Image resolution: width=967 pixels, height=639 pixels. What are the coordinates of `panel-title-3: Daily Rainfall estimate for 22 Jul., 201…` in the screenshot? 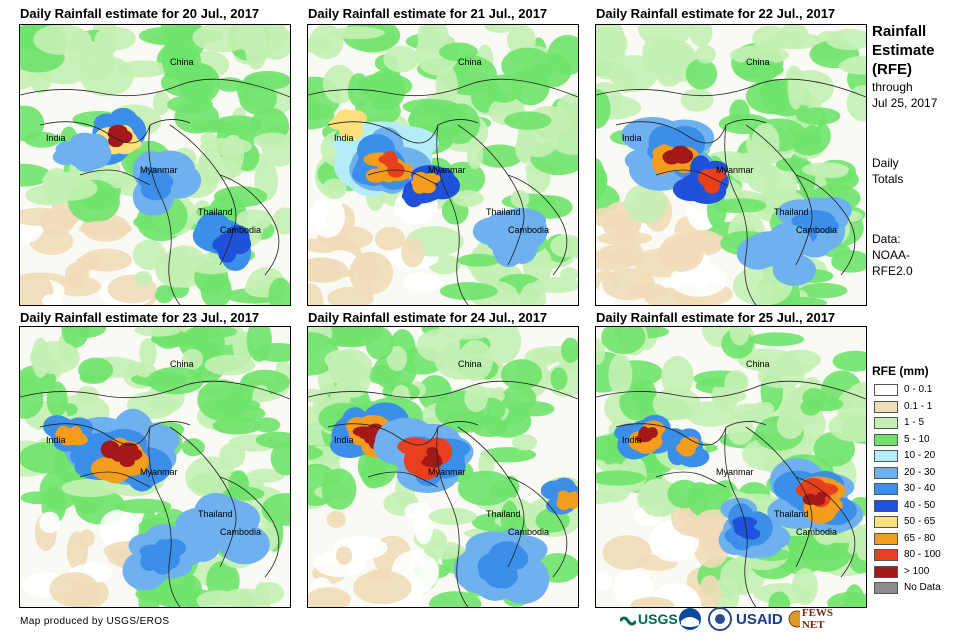 It's located at (716, 13).